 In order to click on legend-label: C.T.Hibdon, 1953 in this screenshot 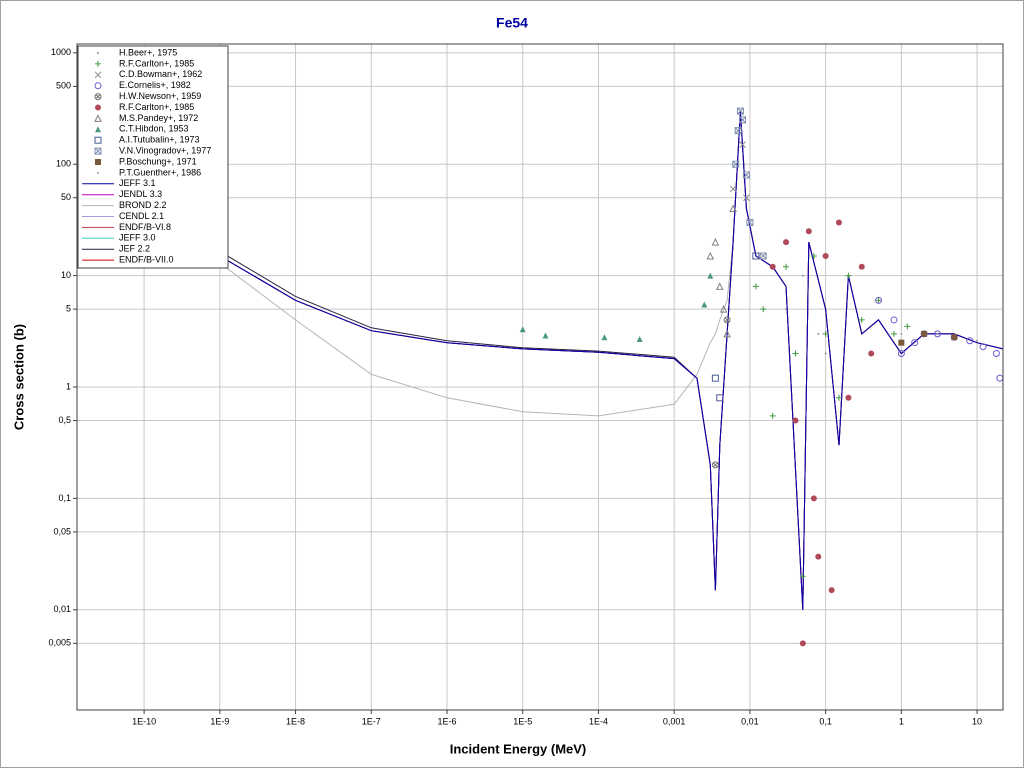, I will do `click(154, 129)`.